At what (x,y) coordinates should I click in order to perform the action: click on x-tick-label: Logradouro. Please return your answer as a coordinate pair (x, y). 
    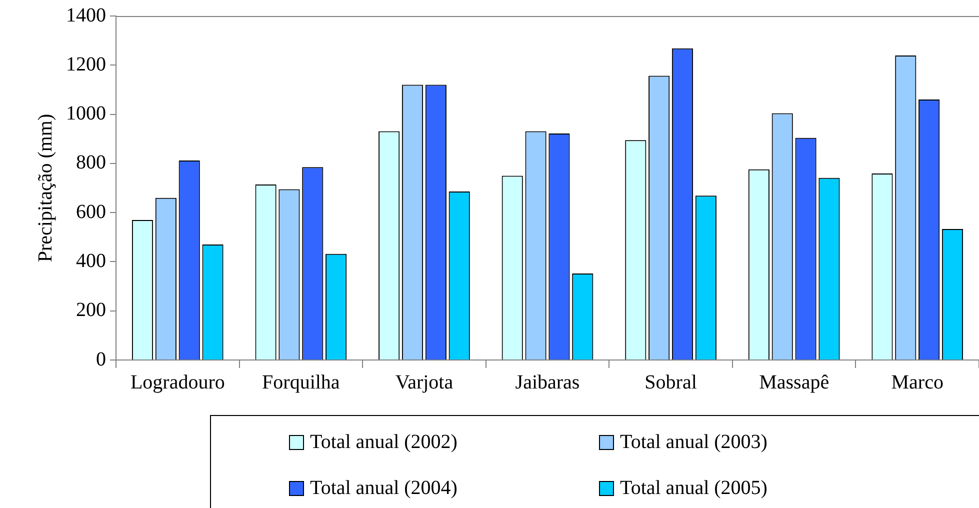
    Looking at the image, I should click on (177, 382).